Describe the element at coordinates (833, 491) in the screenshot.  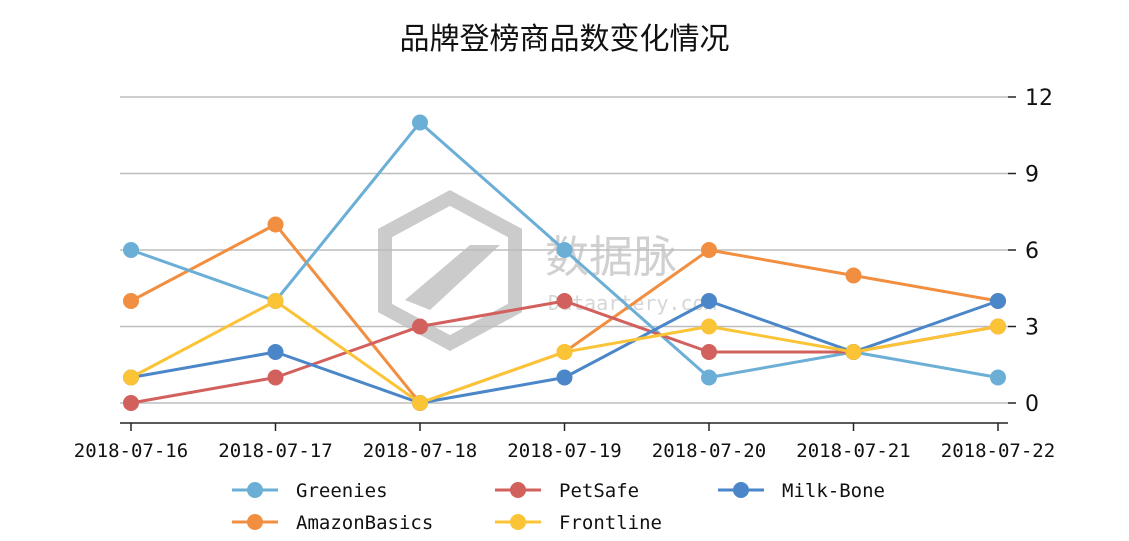
I see `legend-label: Milk-Bone` at that location.